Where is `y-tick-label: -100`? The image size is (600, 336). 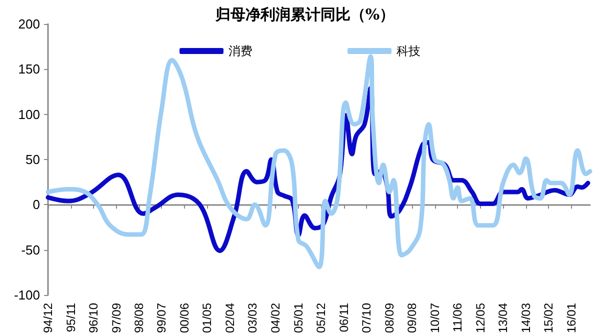
y-tick-label: -100 is located at coordinates (27, 294).